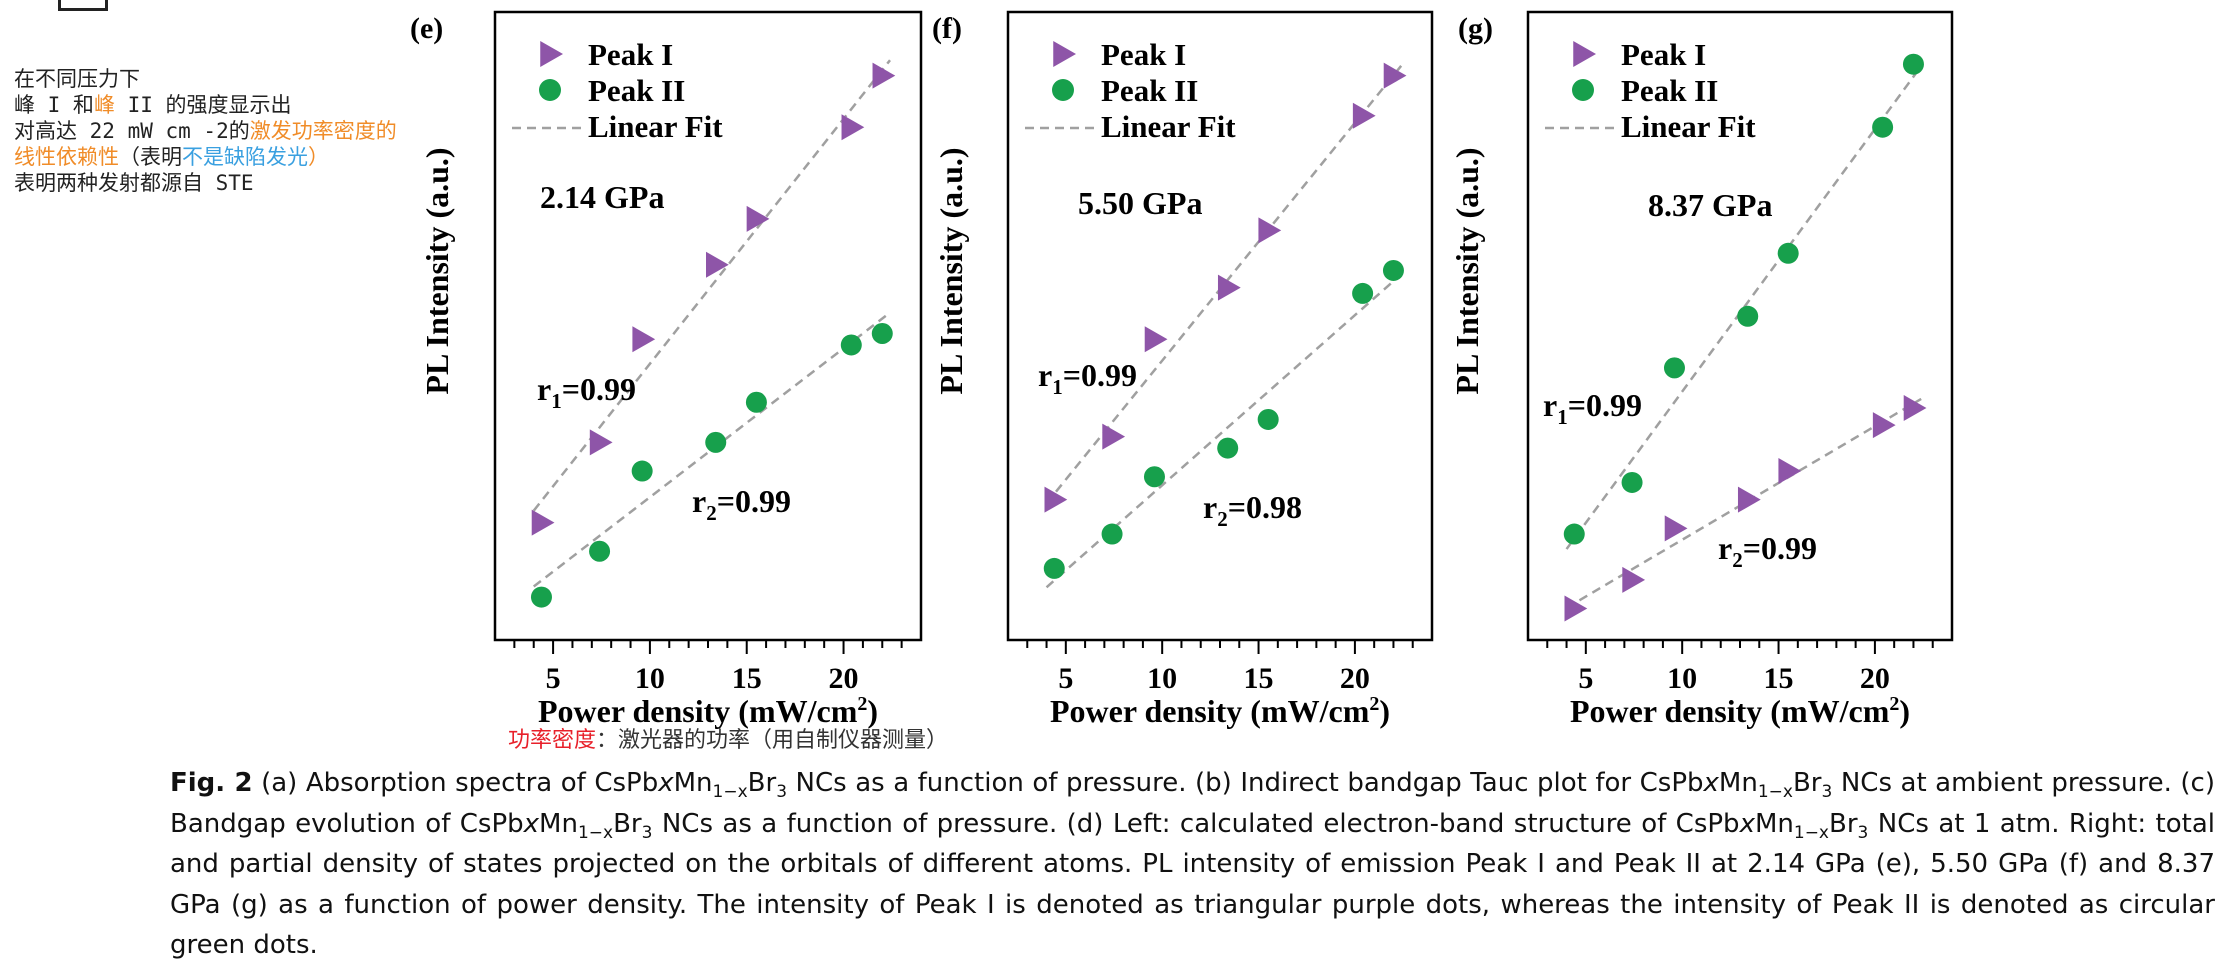 This screenshot has width=2227, height=967. Describe the element at coordinates (54, 105) in the screenshot. I see `note-line-2a: 峰 I 和` at that location.